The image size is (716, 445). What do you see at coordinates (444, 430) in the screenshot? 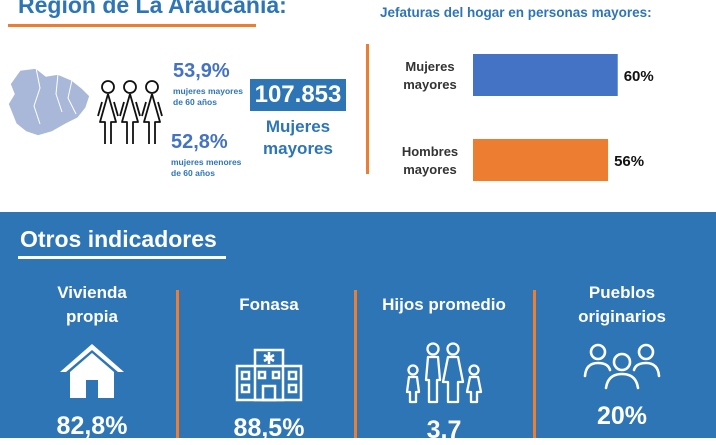
I see `indicator-value: 3,7` at bounding box center [444, 430].